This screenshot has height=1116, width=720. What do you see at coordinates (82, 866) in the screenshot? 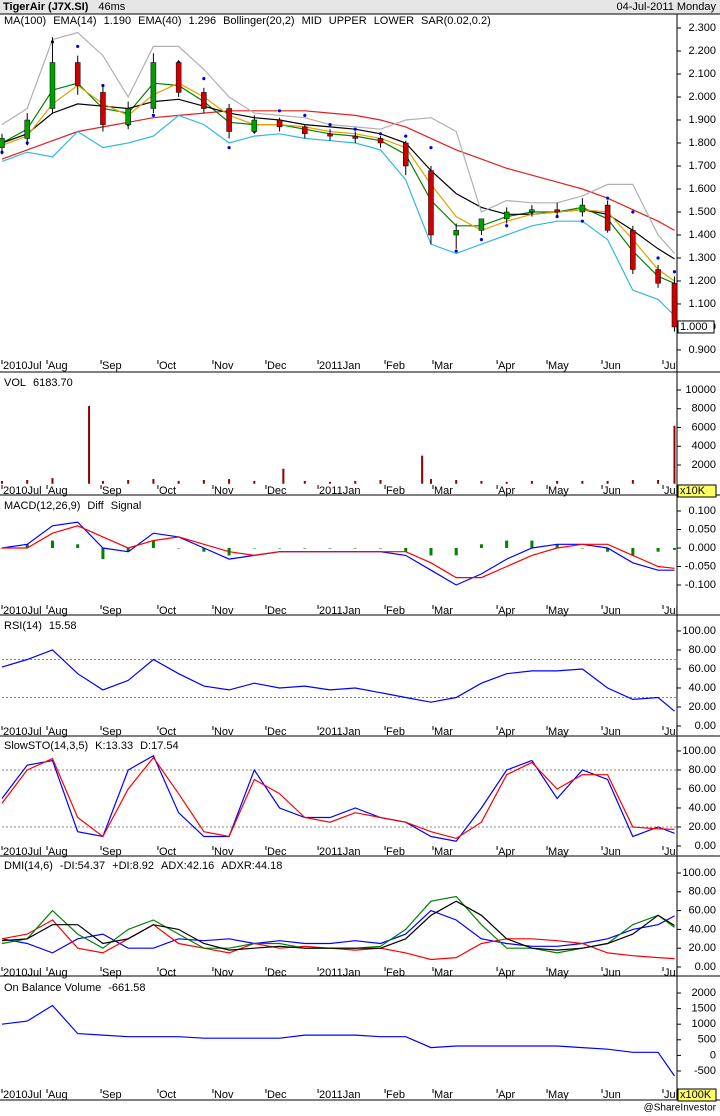
I see `legend-item: -DI:54.37` at bounding box center [82, 866].